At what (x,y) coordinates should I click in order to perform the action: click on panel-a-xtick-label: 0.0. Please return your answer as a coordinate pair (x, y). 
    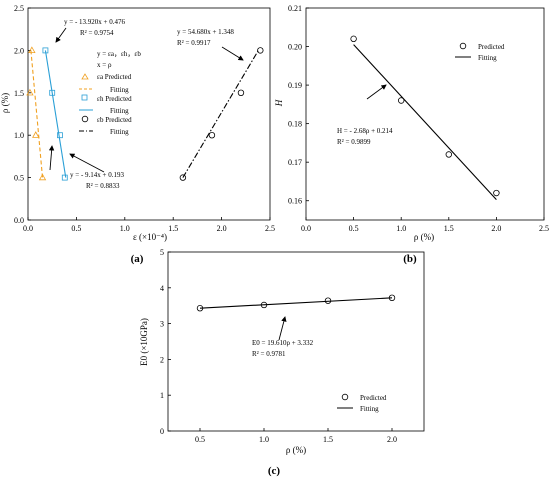
    Looking at the image, I should click on (28, 228).